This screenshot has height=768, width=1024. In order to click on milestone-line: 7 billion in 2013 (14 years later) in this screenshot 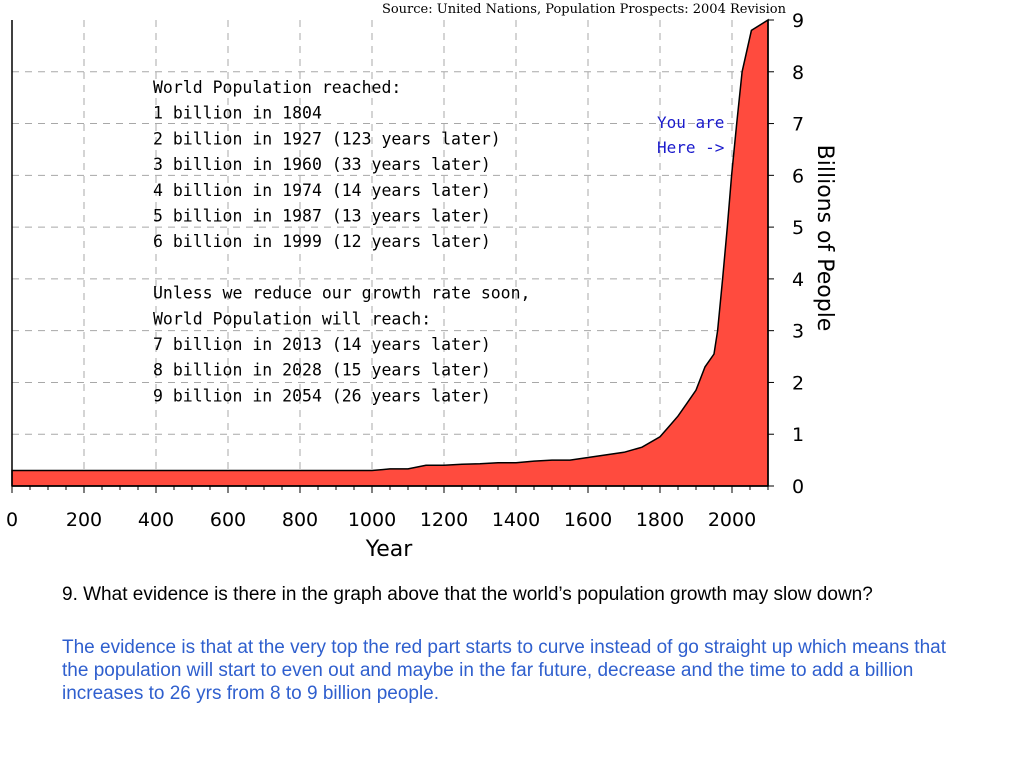, I will do `click(322, 344)`.